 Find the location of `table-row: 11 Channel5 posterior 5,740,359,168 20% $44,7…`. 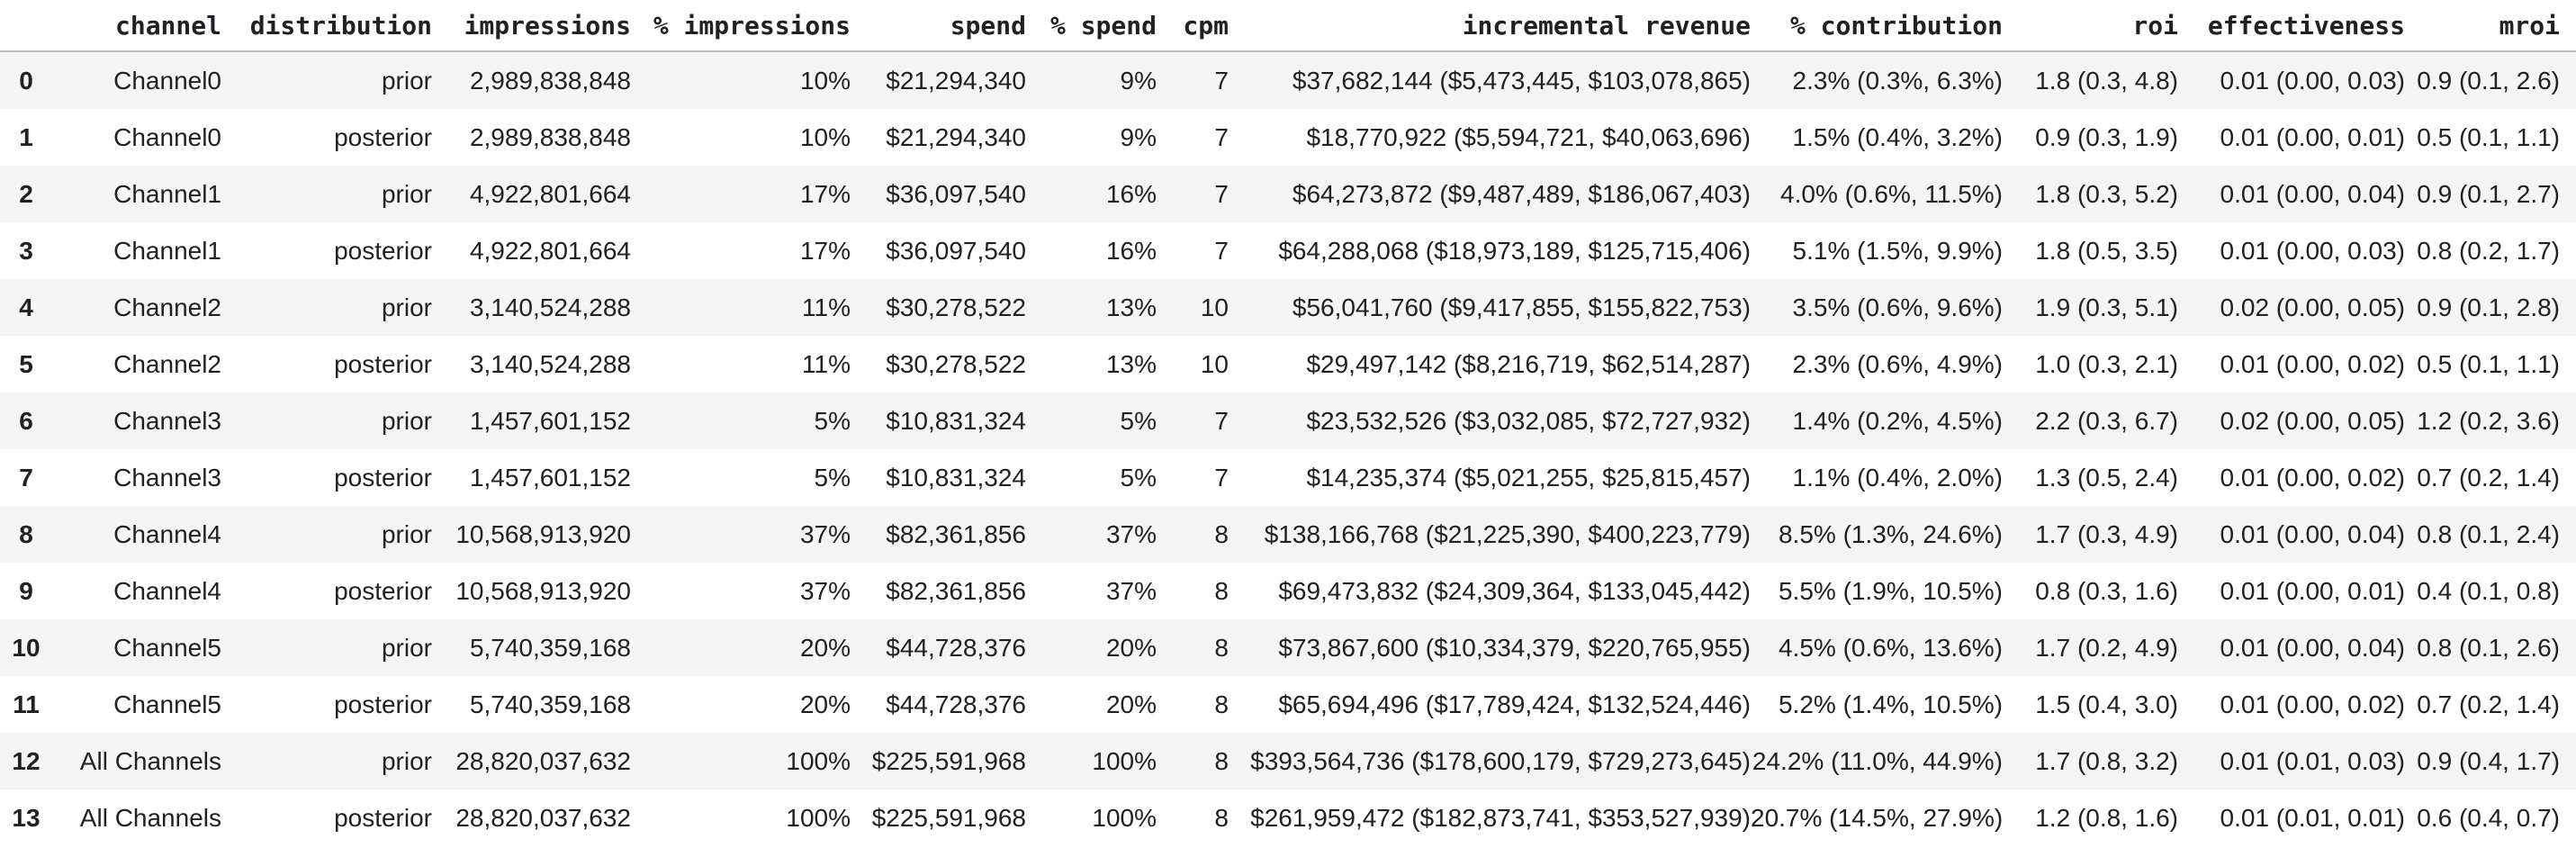

table-row: 11 Channel5 posterior 5,740,359,168 20% $44,7… is located at coordinates (1288, 705).